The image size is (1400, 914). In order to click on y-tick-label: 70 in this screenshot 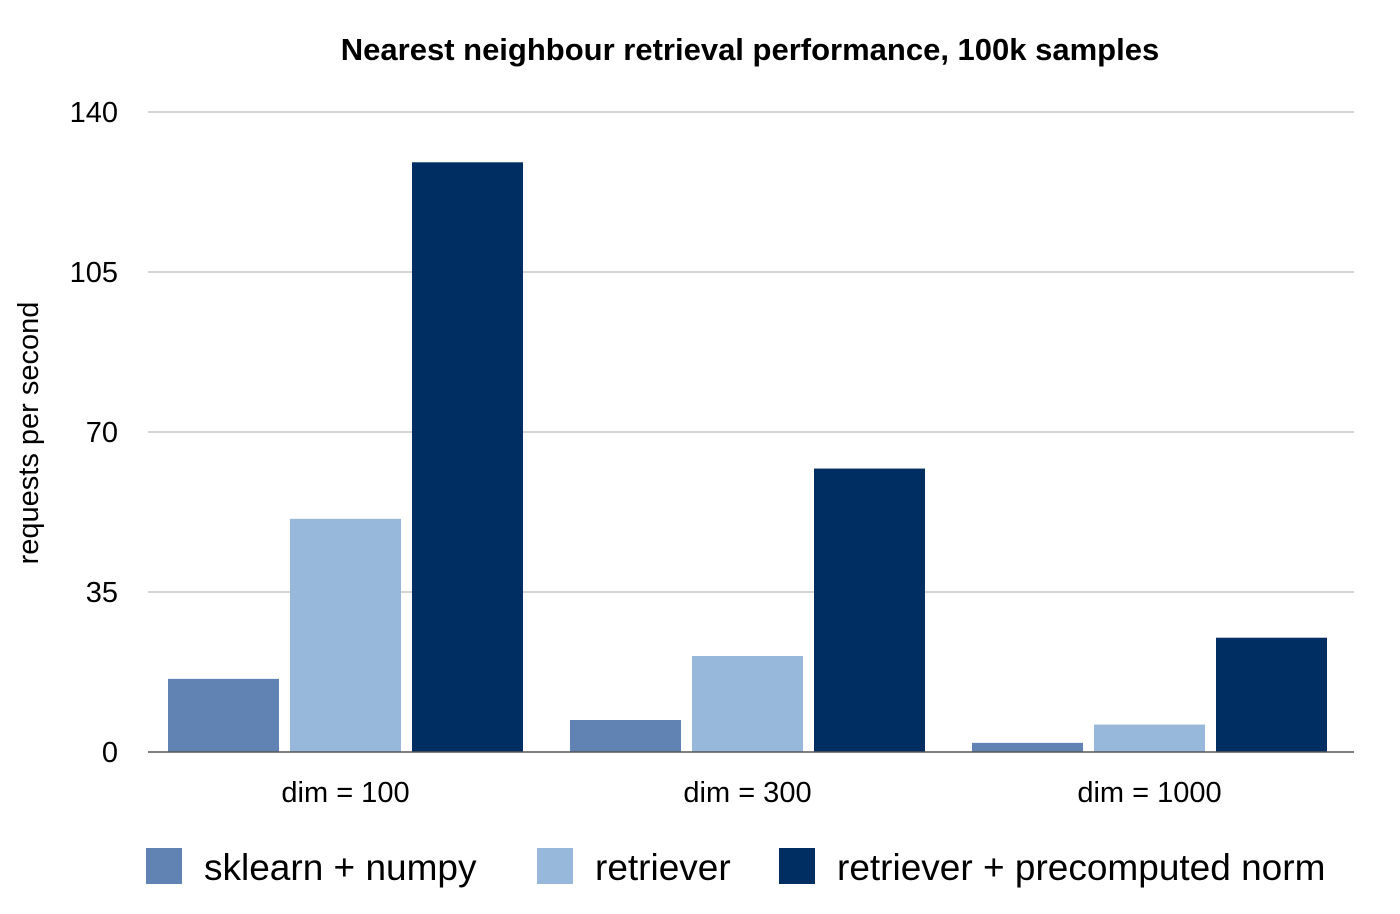, I will do `click(102, 433)`.